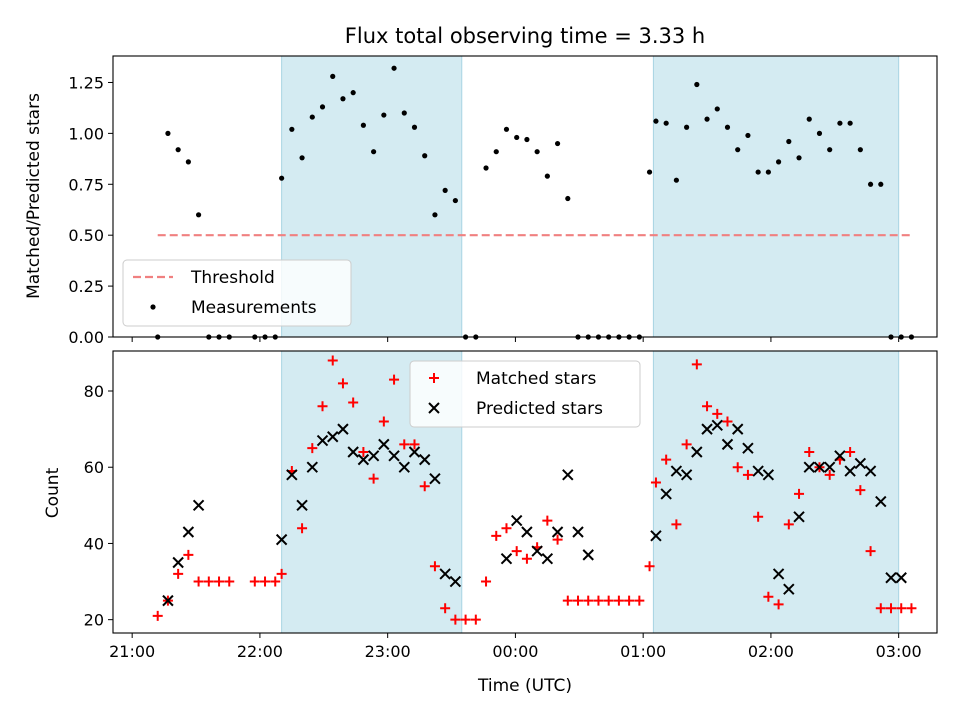 The width and height of the screenshot is (960, 720). Describe the element at coordinates (237, 293) in the screenshot. I see `legend-ratio: Threshold Measurements` at that location.